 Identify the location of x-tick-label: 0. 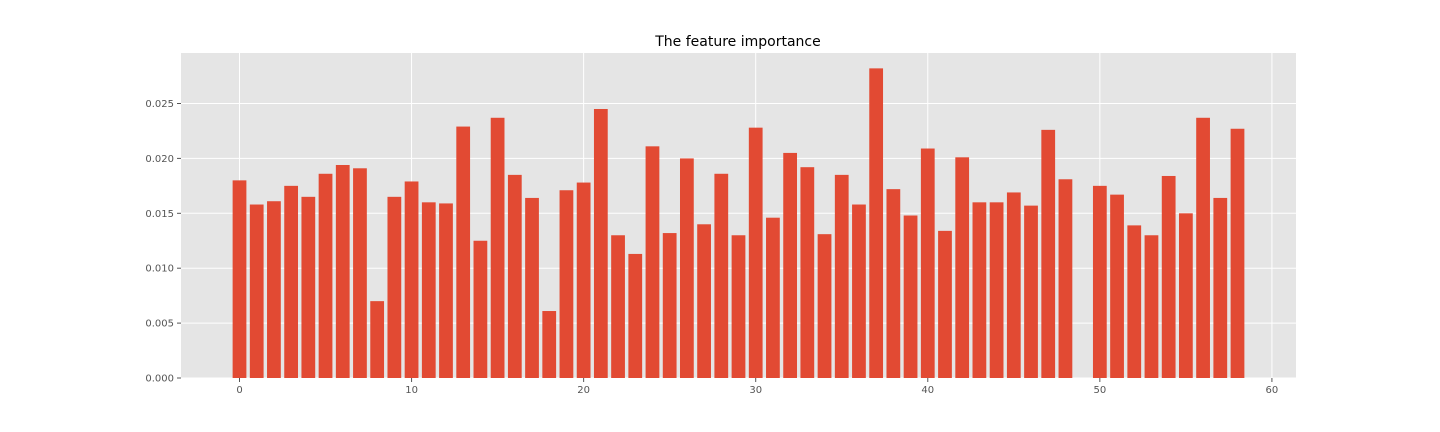
(239, 390).